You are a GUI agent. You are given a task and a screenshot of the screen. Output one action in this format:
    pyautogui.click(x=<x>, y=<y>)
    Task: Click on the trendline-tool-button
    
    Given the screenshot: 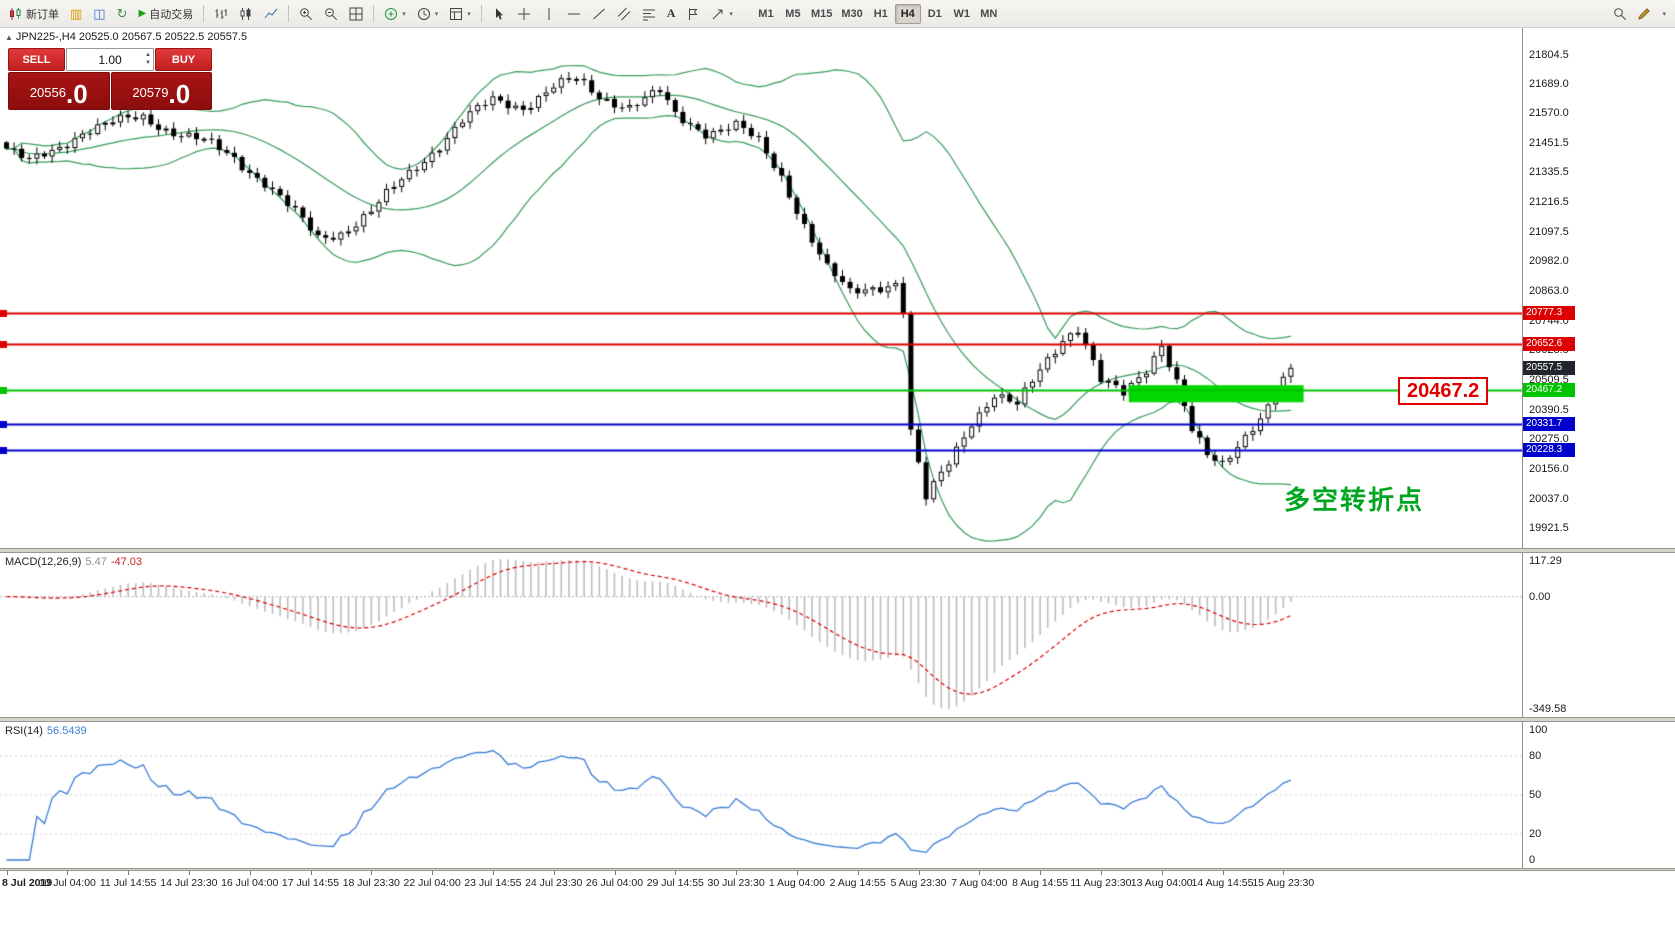 What is the action you would take?
    pyautogui.click(x=599, y=14)
    